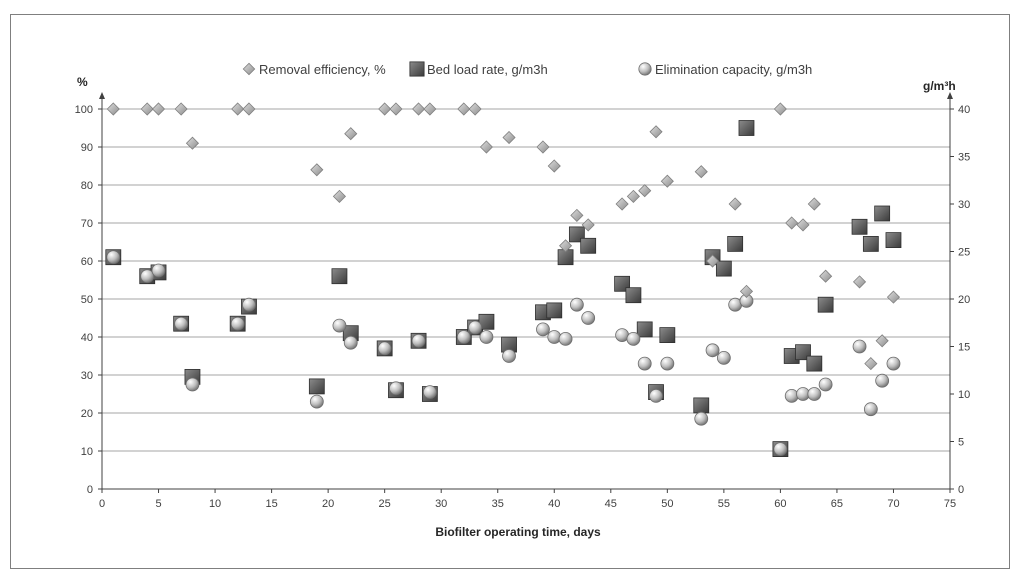  Describe the element at coordinates (102, 504) in the screenshot. I see `x-tick-label: 0` at that location.